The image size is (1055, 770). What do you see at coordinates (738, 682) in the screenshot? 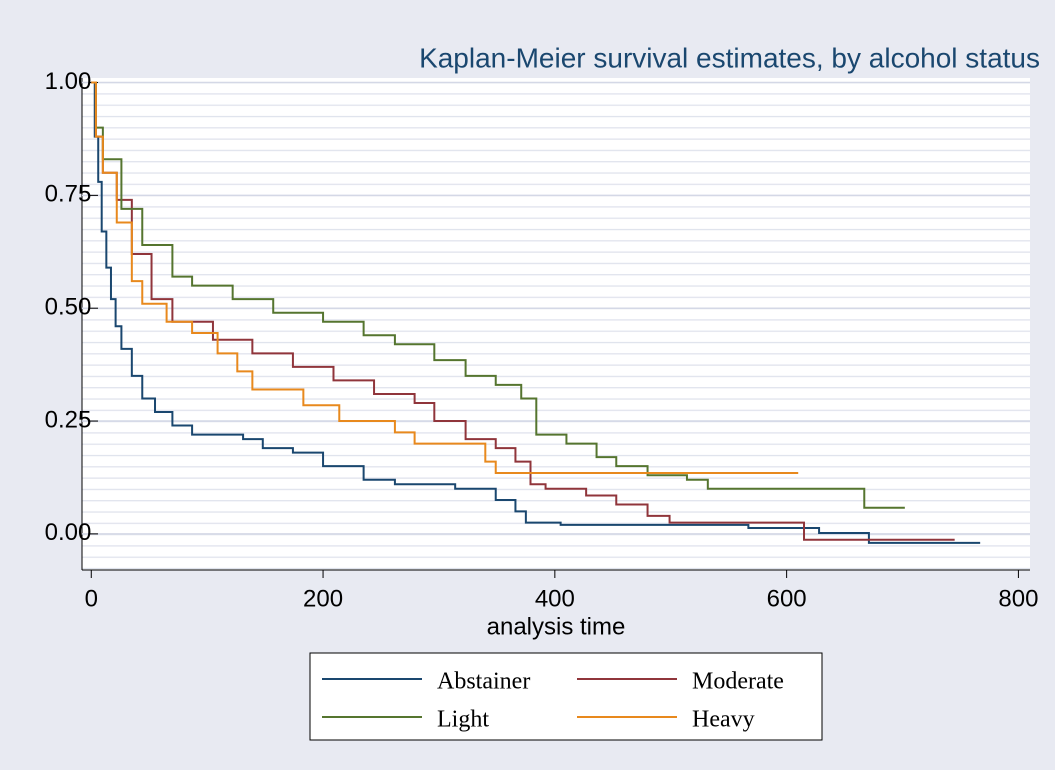
I see `legend-label: Moderate` at bounding box center [738, 682].